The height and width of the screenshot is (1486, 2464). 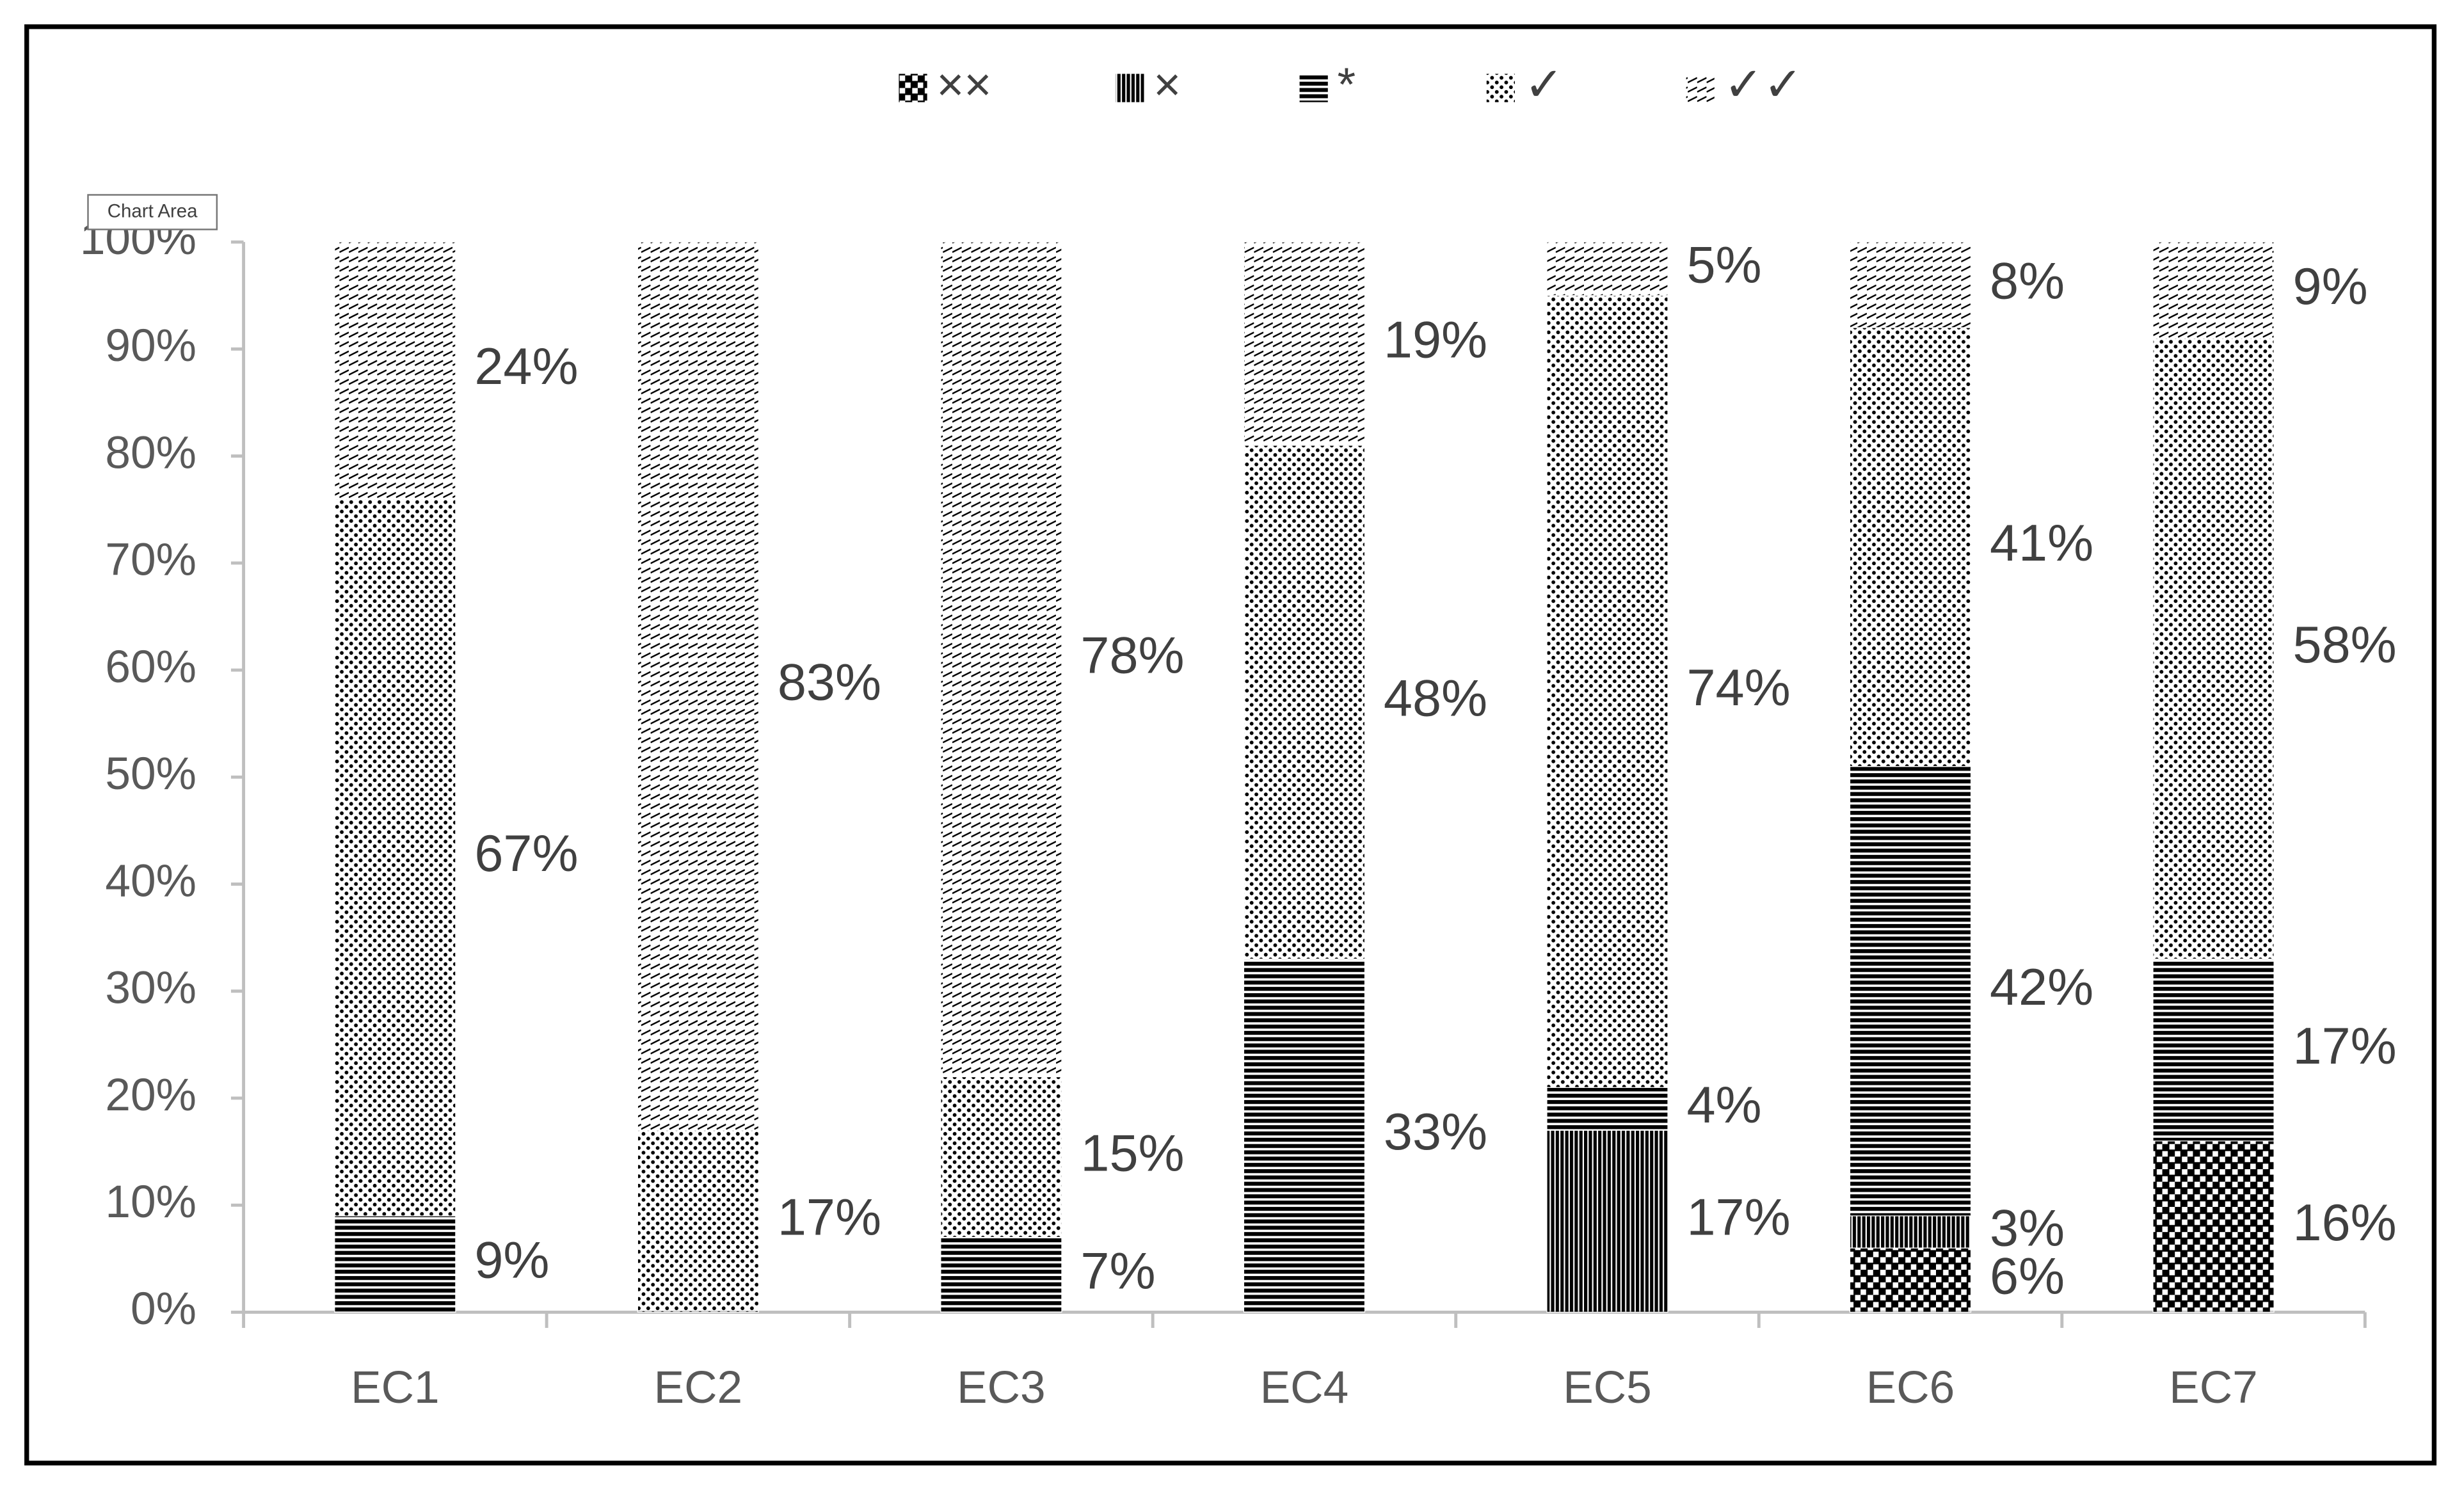 What do you see at coordinates (150, 881) in the screenshot?
I see `y-tick-label: 40%` at bounding box center [150, 881].